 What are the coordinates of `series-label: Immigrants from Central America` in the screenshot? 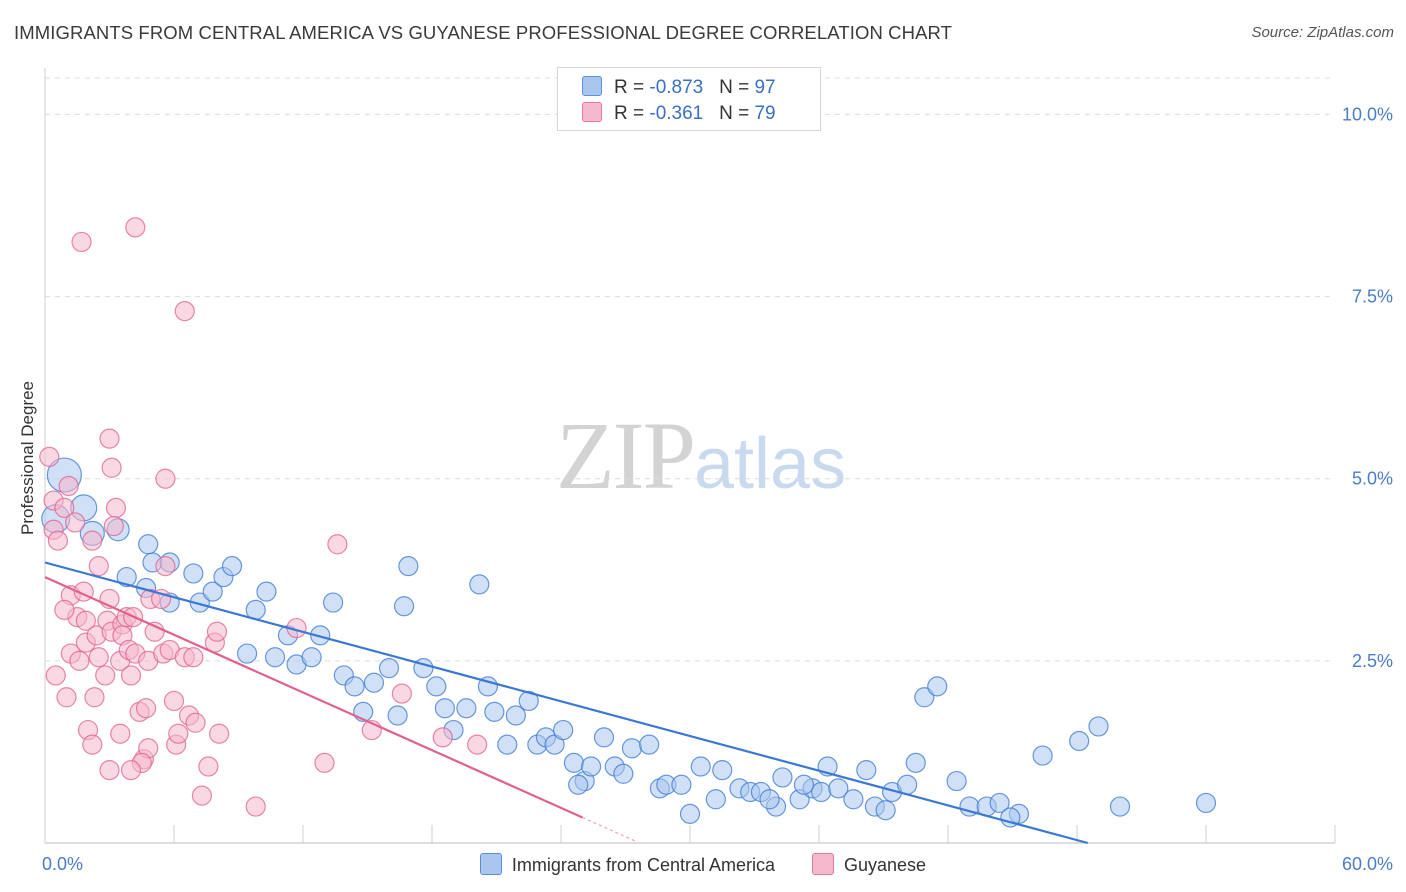 It's located at (643, 865).